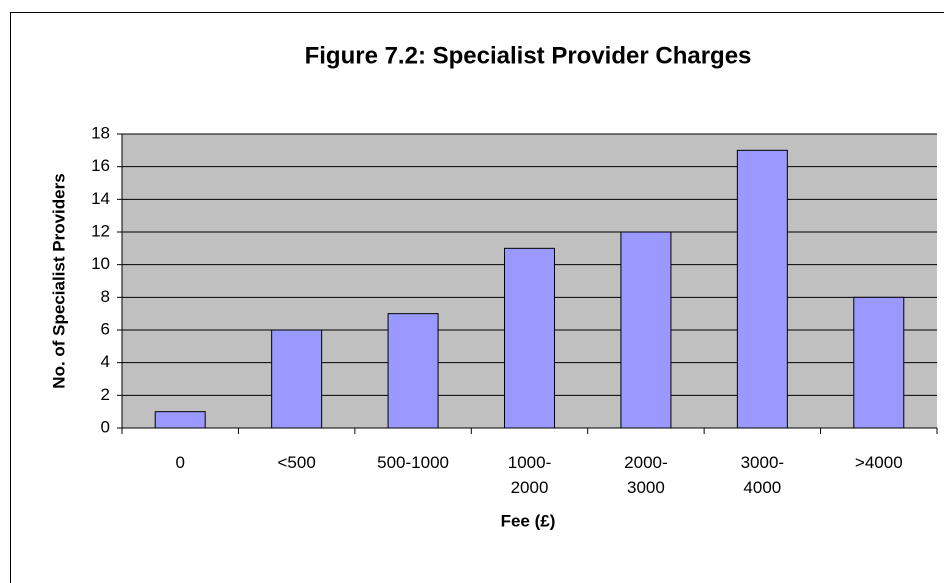  I want to click on chart-title: Figure 7.2: Specialist Provider Charges, so click(528, 55).